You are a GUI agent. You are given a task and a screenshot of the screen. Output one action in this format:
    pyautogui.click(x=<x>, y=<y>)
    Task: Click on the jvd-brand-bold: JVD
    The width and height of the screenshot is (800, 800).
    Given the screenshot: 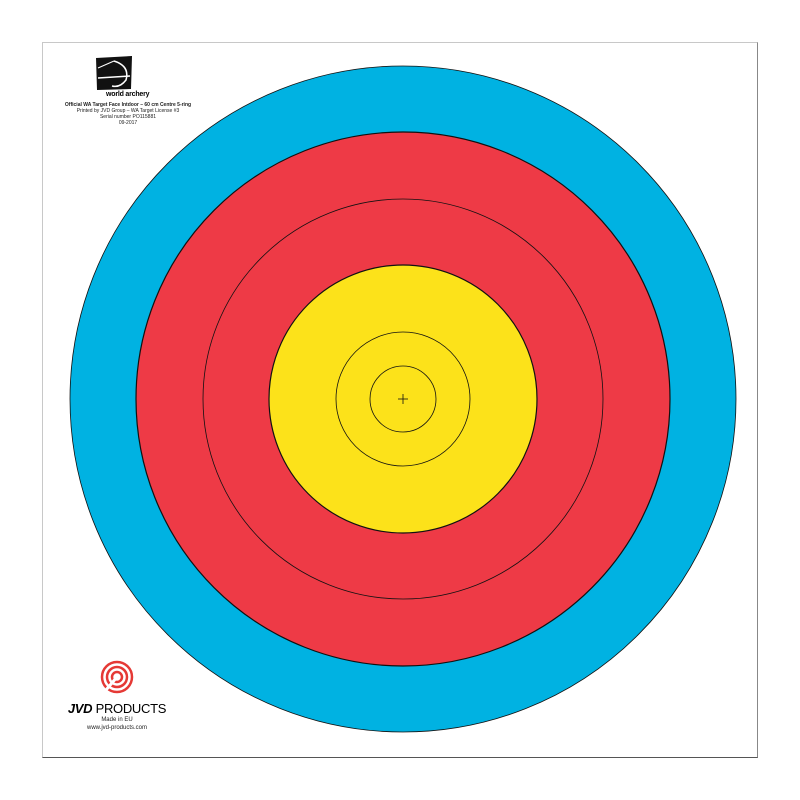 What is the action you would take?
    pyautogui.click(x=80, y=708)
    